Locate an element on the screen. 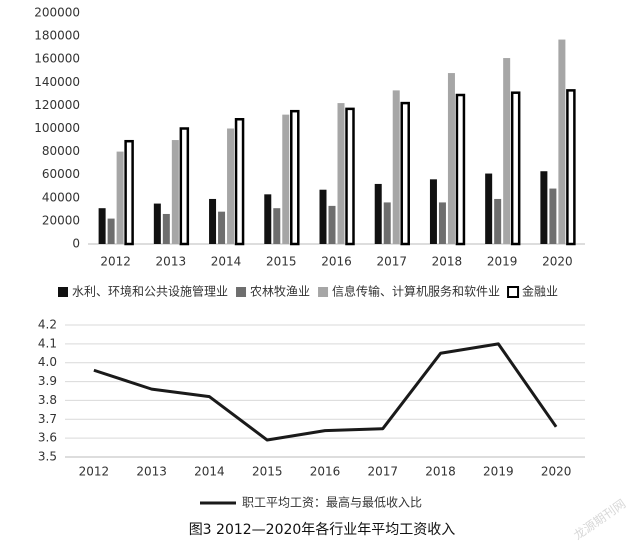 The height and width of the screenshot is (547, 644). y-tick-label: 4.0 is located at coordinates (47, 362).